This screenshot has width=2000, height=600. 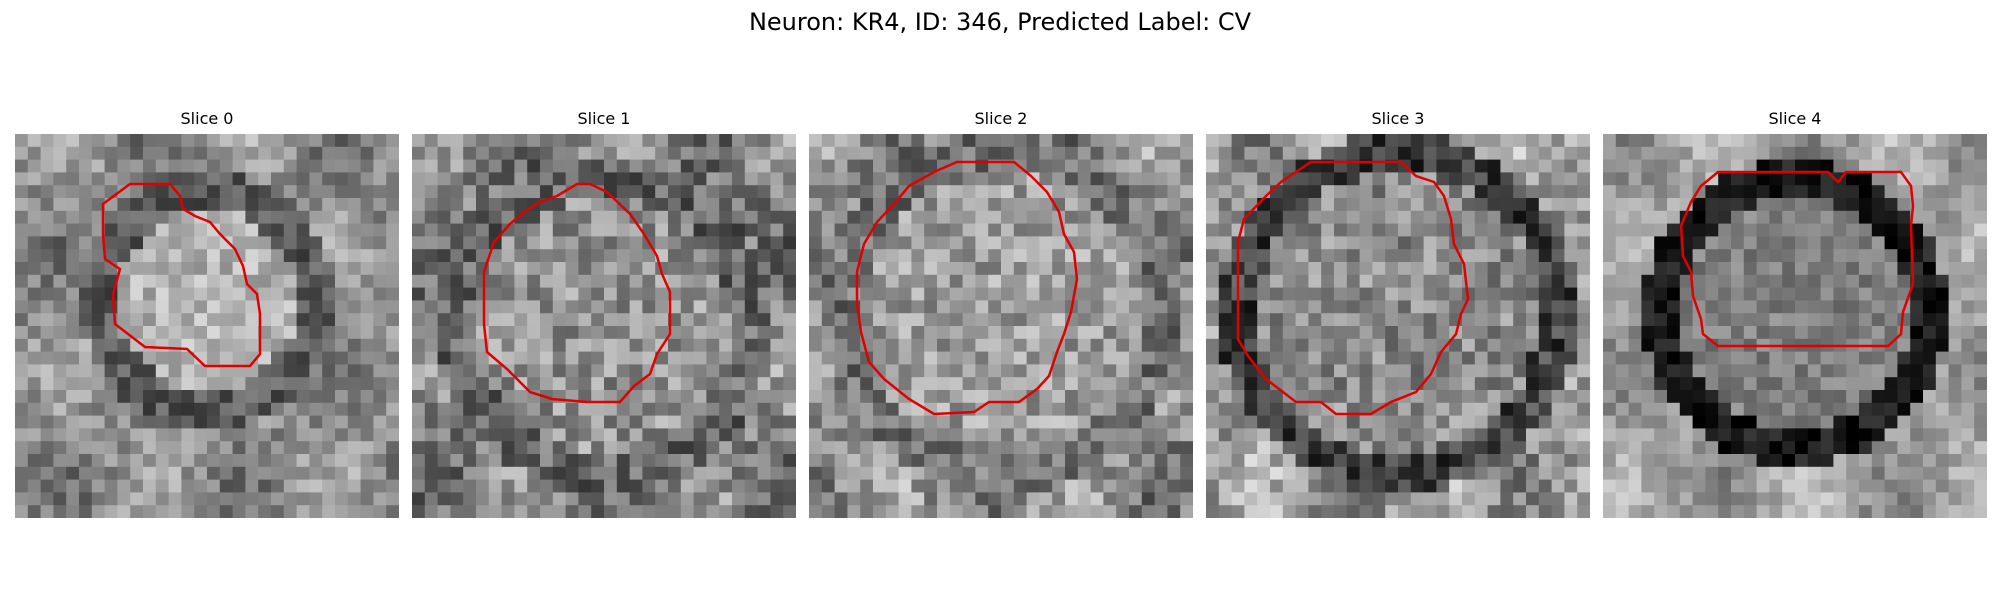 I want to click on slice-image, so click(x=207, y=326).